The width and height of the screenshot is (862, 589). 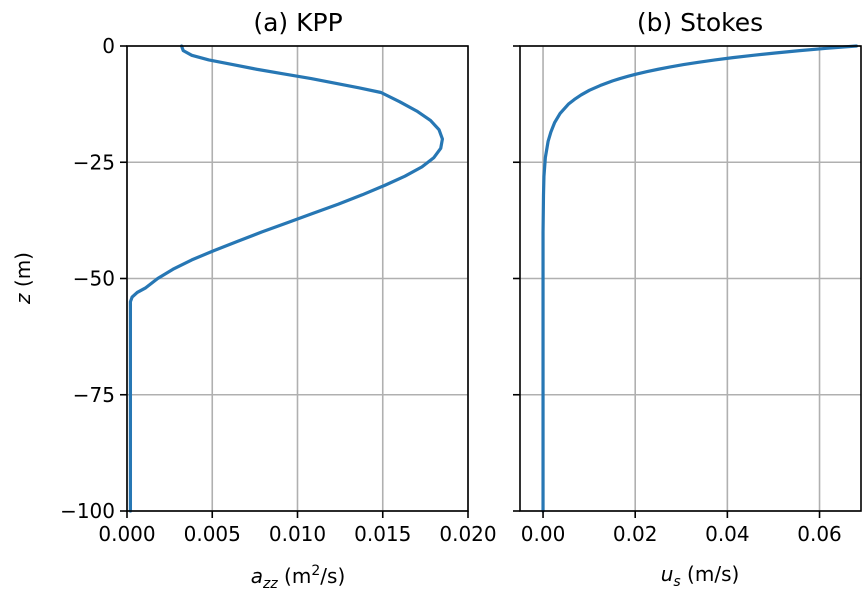 What do you see at coordinates (315, 571) in the screenshot?
I see `kpp-xlabel-unit-sup: 2` at bounding box center [315, 571].